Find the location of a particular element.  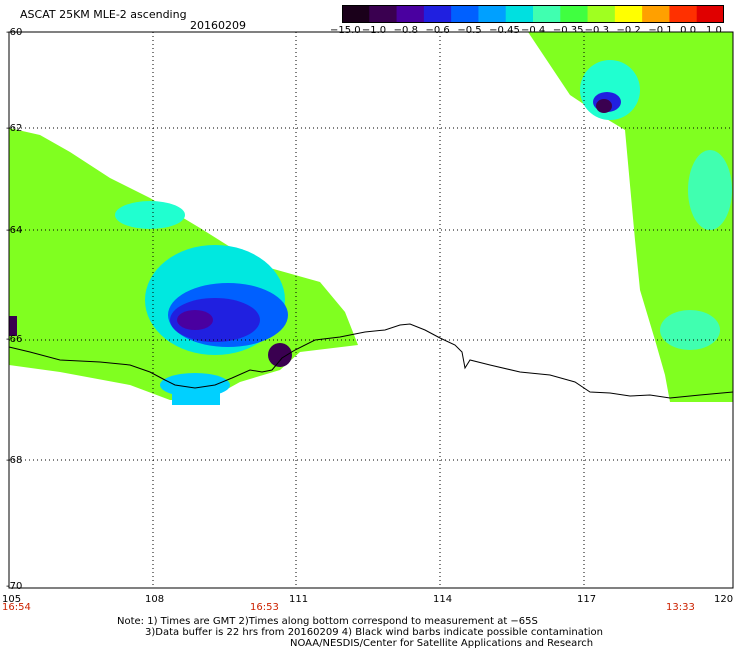

colorbar-tick-label: −0.45 is located at coordinates (504, 30).